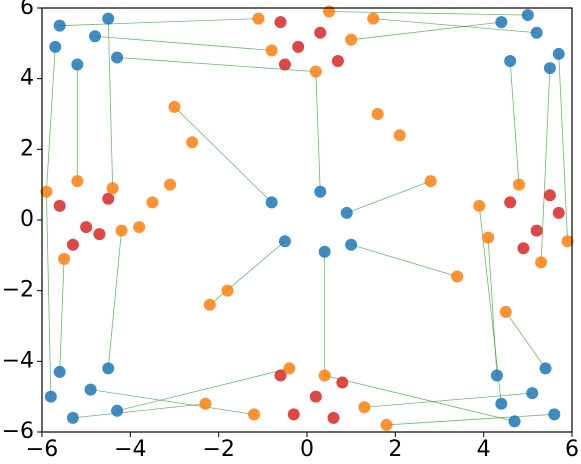 This screenshot has width=581, height=464. I want to click on x-tick-label: 0, so click(307, 448).